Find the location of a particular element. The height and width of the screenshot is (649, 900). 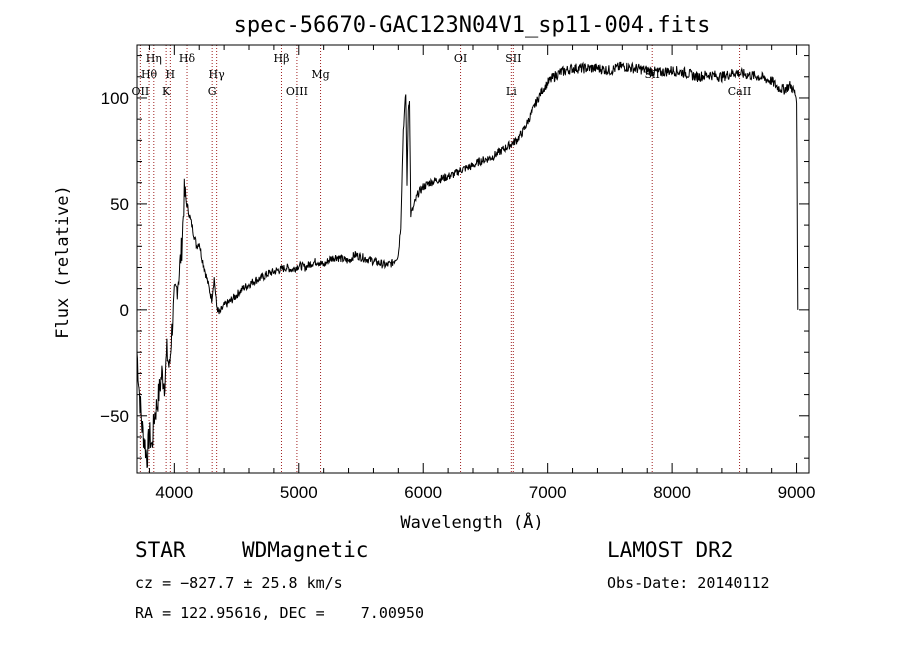

line-marker-label: Hβ is located at coordinates (282, 58).